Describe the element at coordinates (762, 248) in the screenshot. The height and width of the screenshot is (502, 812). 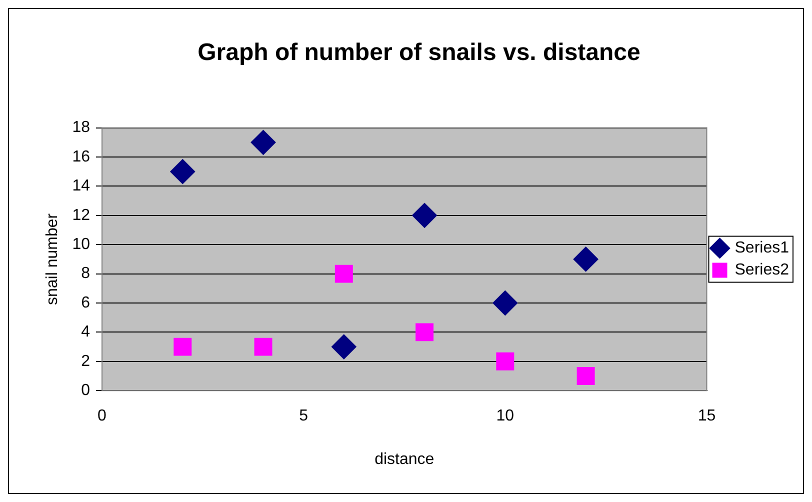
I see `legend-label: Series1` at that location.